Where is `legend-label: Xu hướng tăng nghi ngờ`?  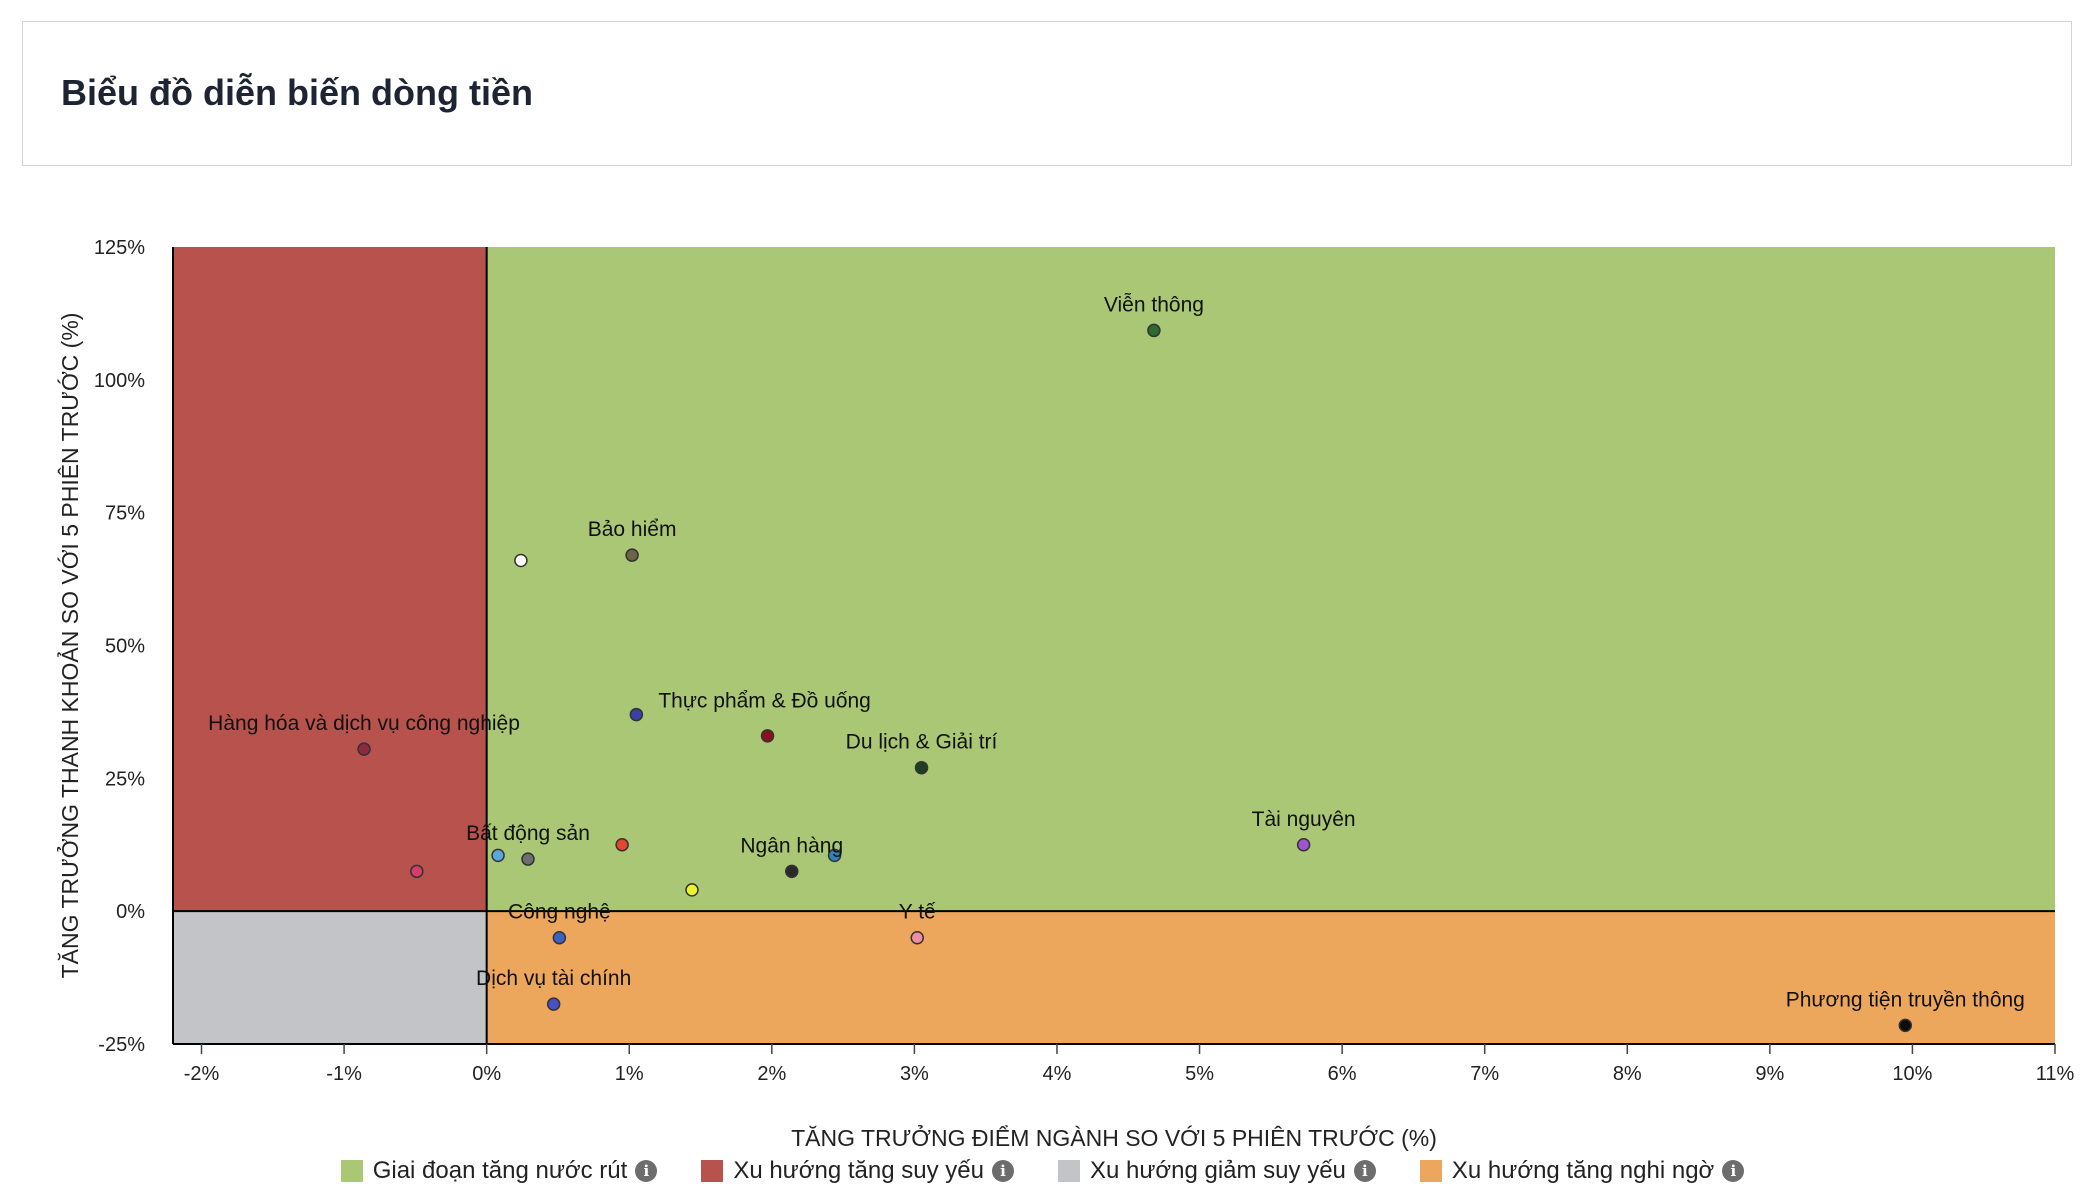
legend-label: Xu hướng tăng nghi ngờ is located at coordinates (1583, 1170).